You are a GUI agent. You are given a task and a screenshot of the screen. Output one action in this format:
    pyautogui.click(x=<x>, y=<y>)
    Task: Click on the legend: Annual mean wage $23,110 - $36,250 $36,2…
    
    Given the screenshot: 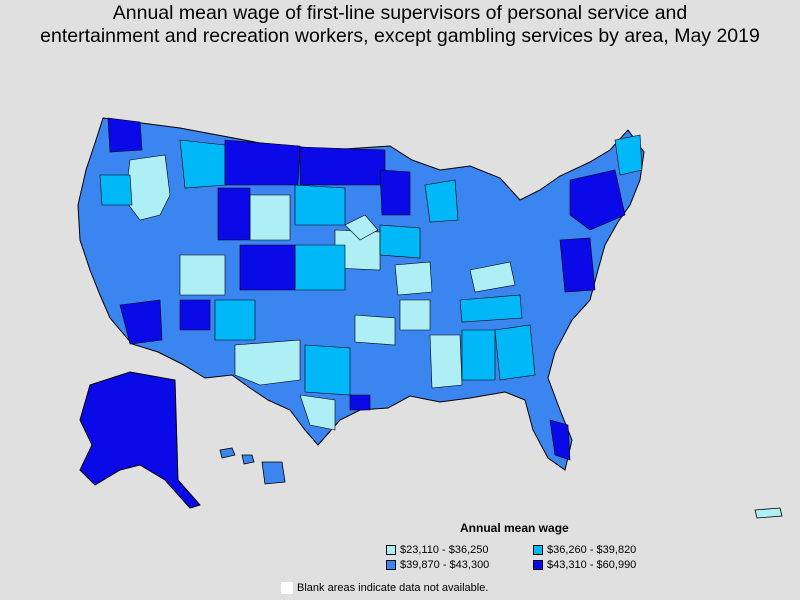 What is the action you would take?
    pyautogui.click(x=536, y=551)
    